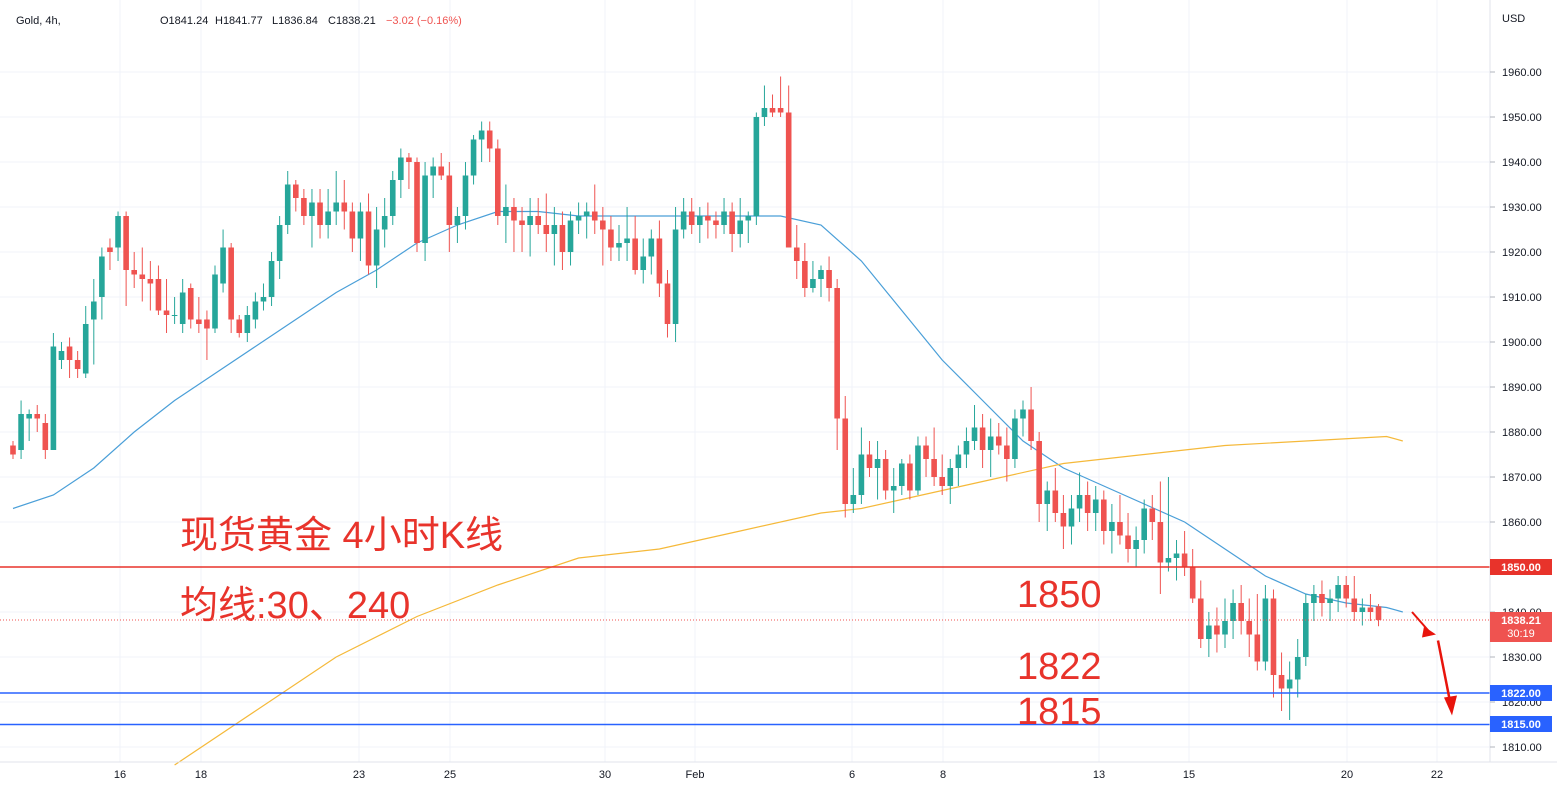  Describe the element at coordinates (1522, 478) in the screenshot. I see `y-tick-label: 1870.00` at that location.